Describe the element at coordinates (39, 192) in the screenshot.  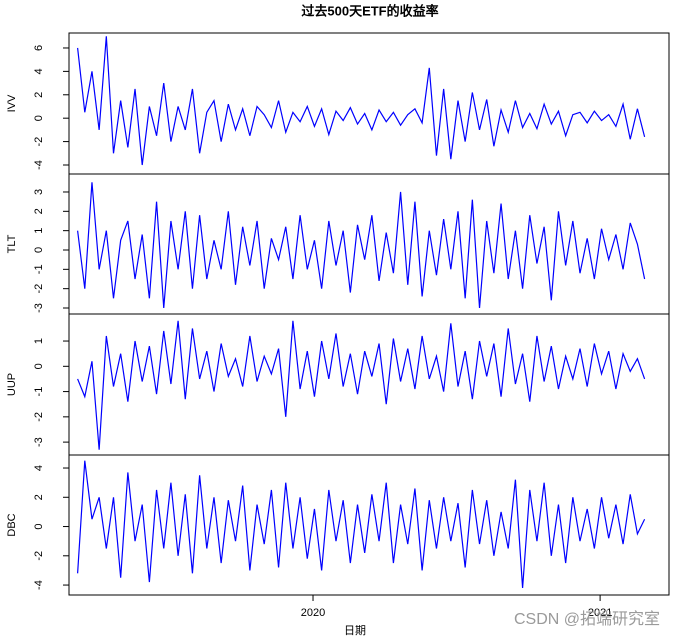
I see `y-tick-label: 3` at that location.